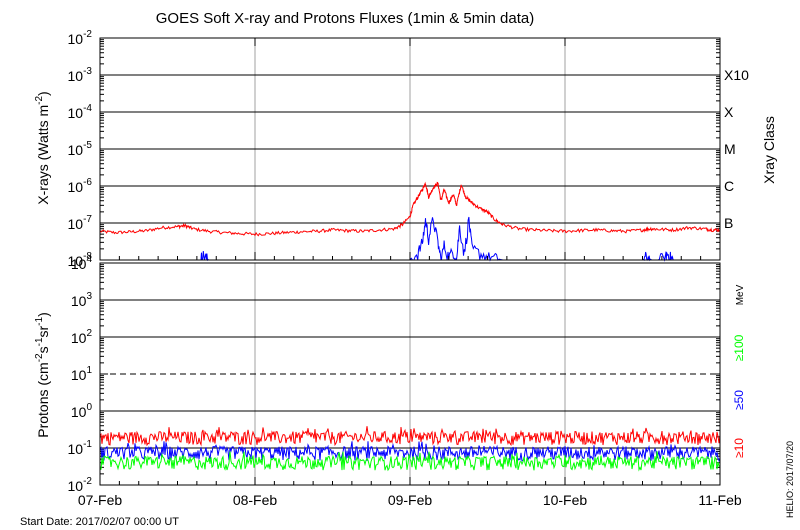  What do you see at coordinates (739, 400) in the screenshot?
I see `proton-energy-label: ≥50` at bounding box center [739, 400].